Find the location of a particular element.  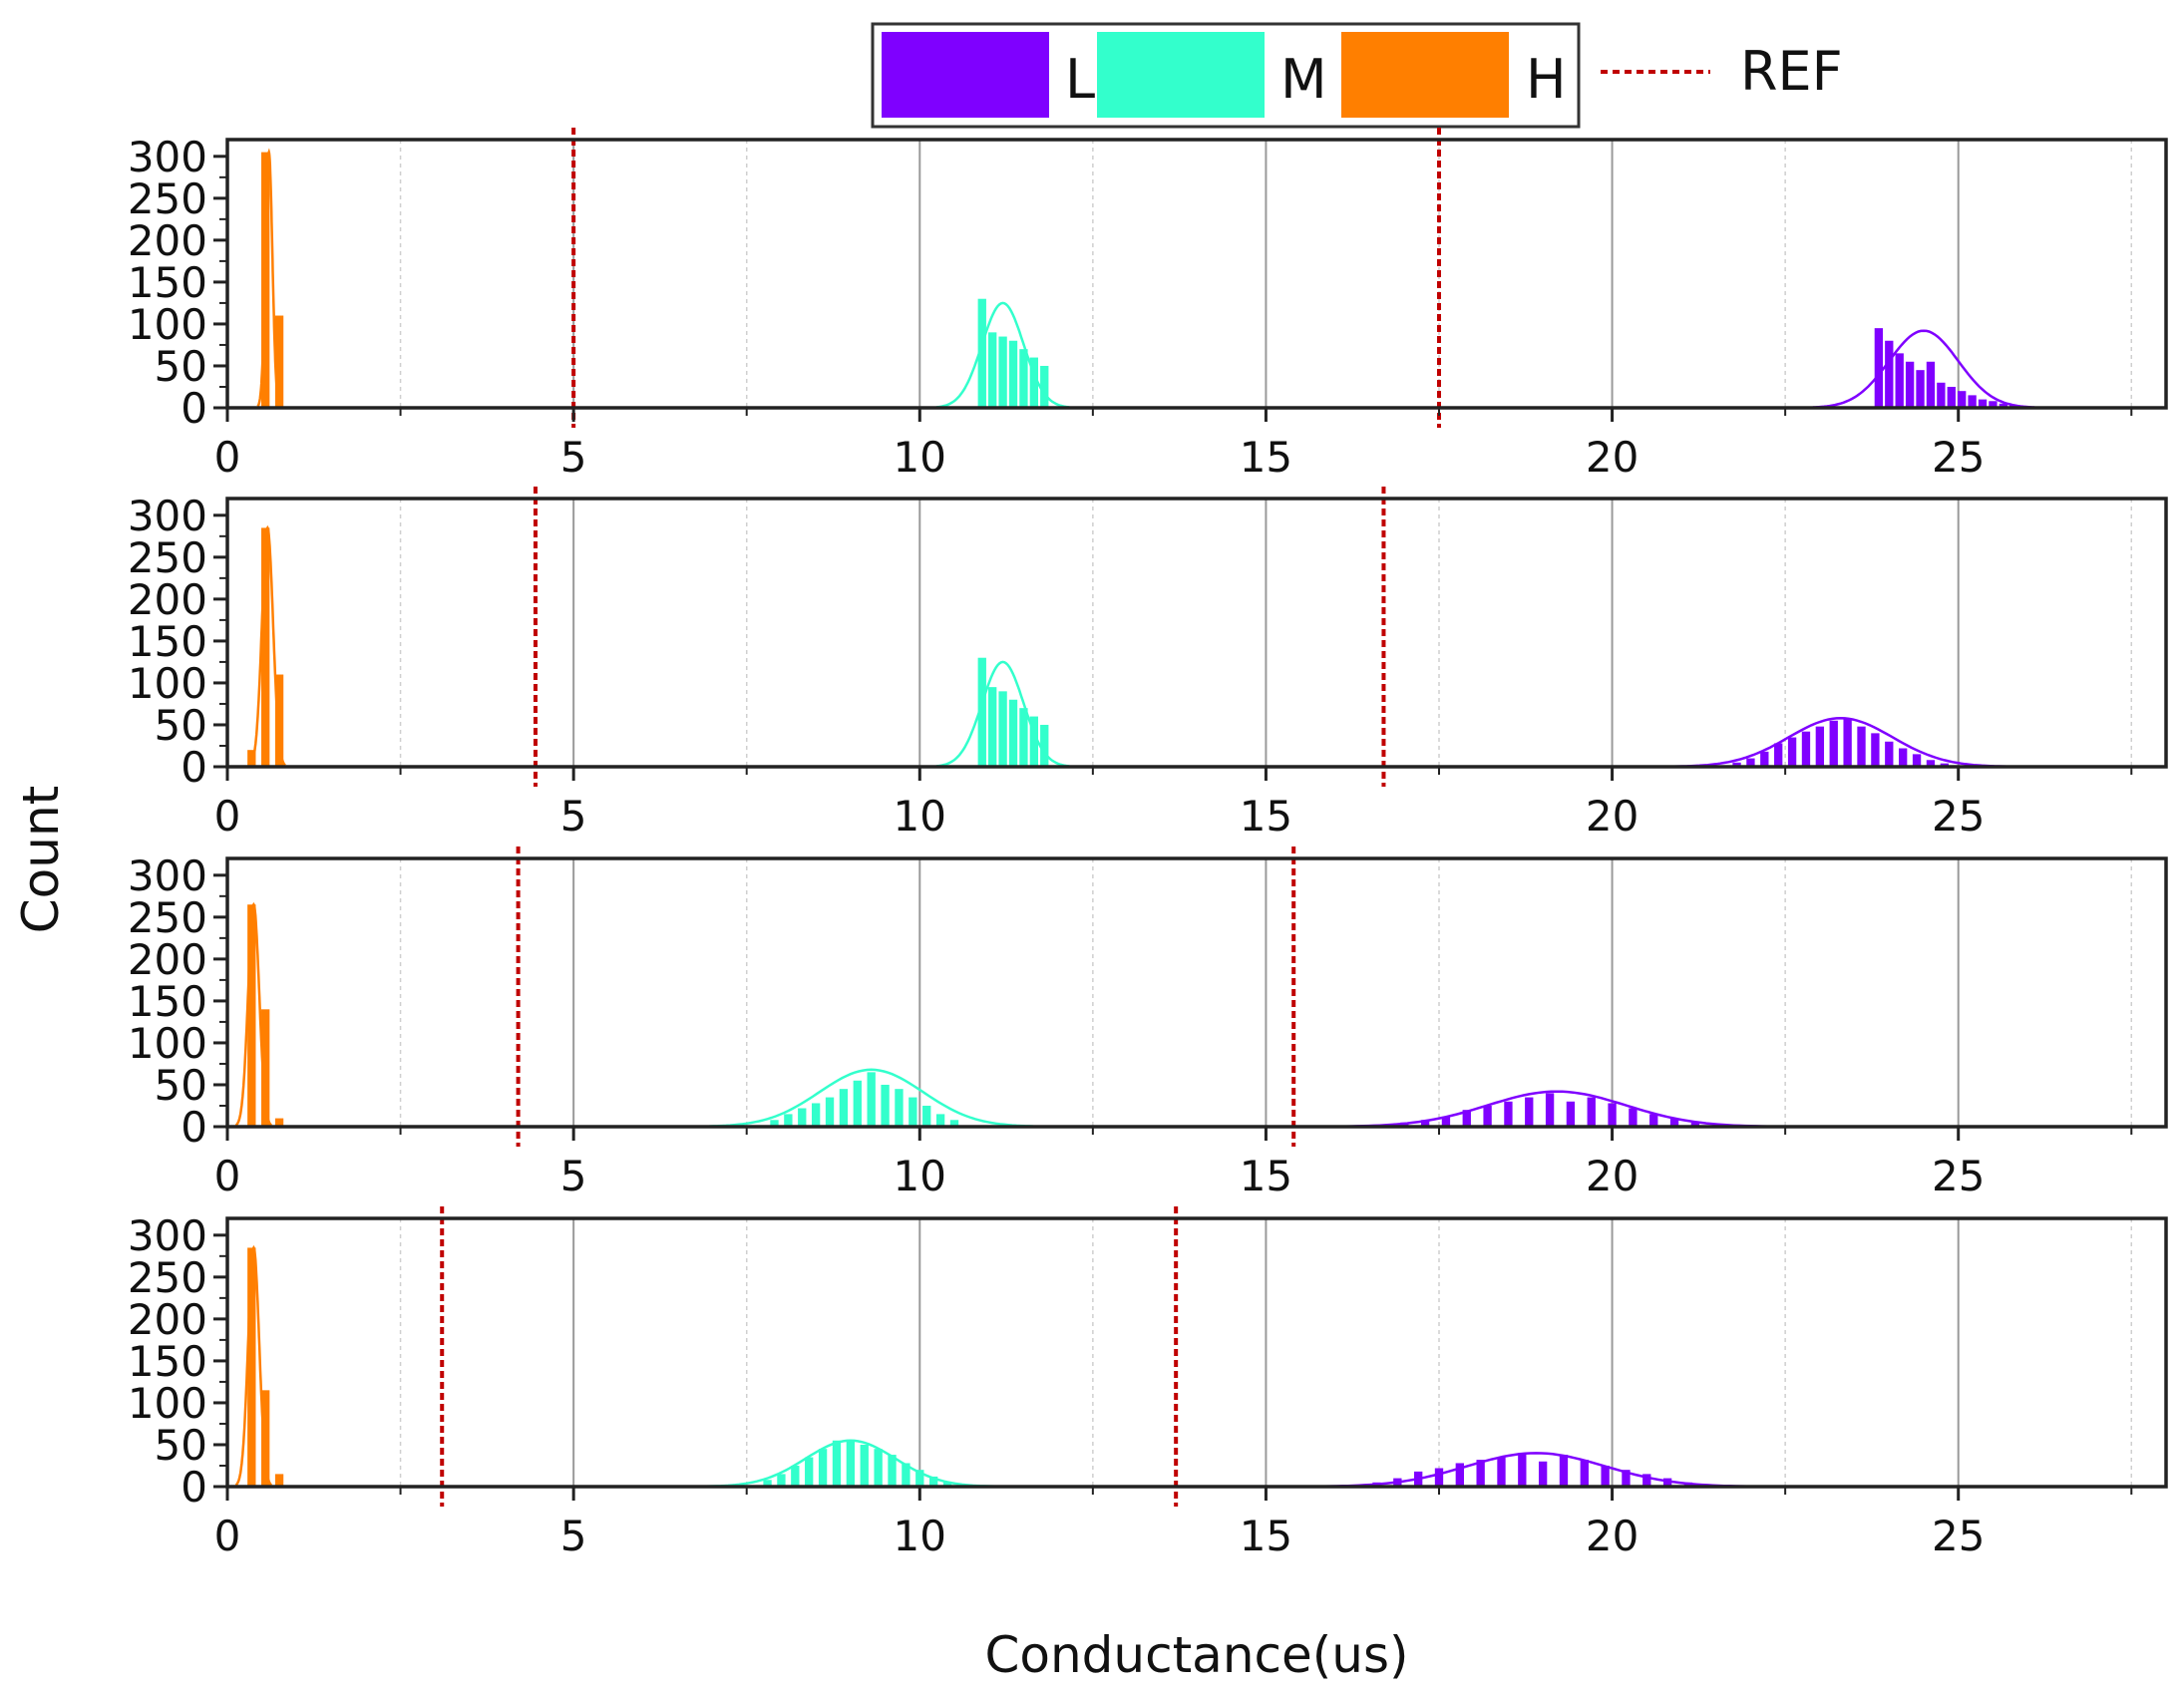

legend-label-m: M is located at coordinates (1303, 79).